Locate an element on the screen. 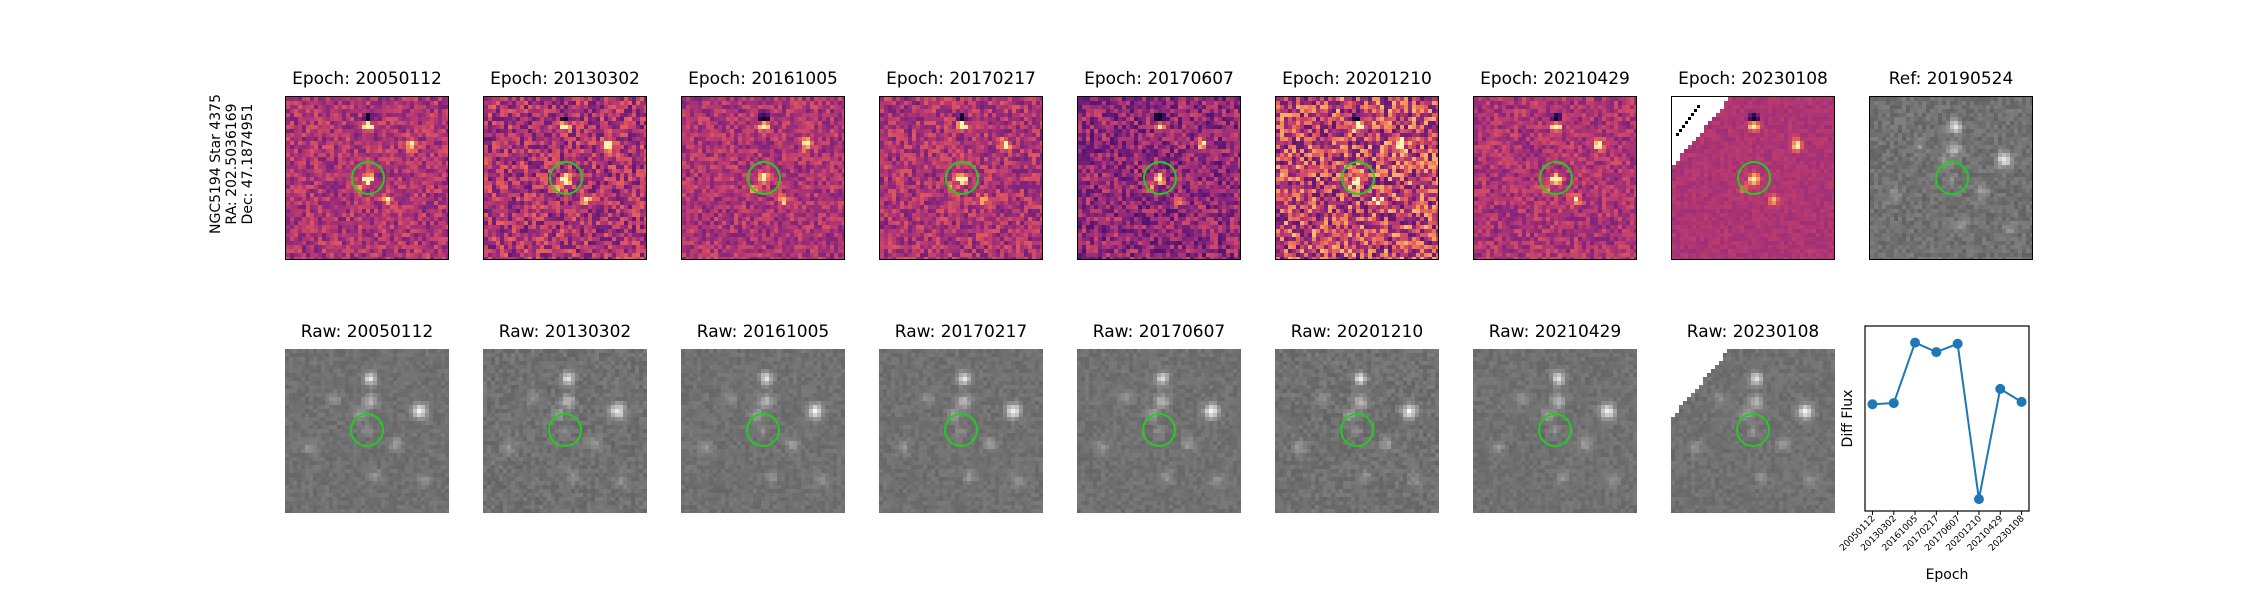  epoch-title-7: Epoch: 20210429 is located at coordinates (1555, 79).